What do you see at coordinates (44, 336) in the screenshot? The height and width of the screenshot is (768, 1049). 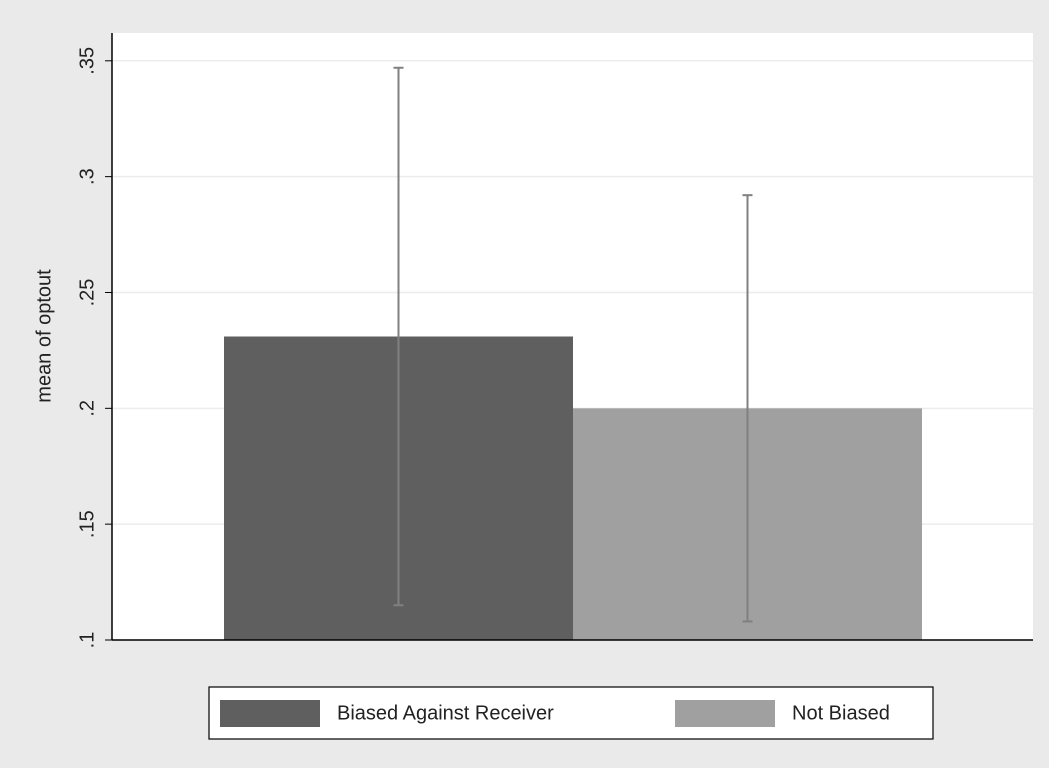 I see `y-axis-label: mean of optout` at bounding box center [44, 336].